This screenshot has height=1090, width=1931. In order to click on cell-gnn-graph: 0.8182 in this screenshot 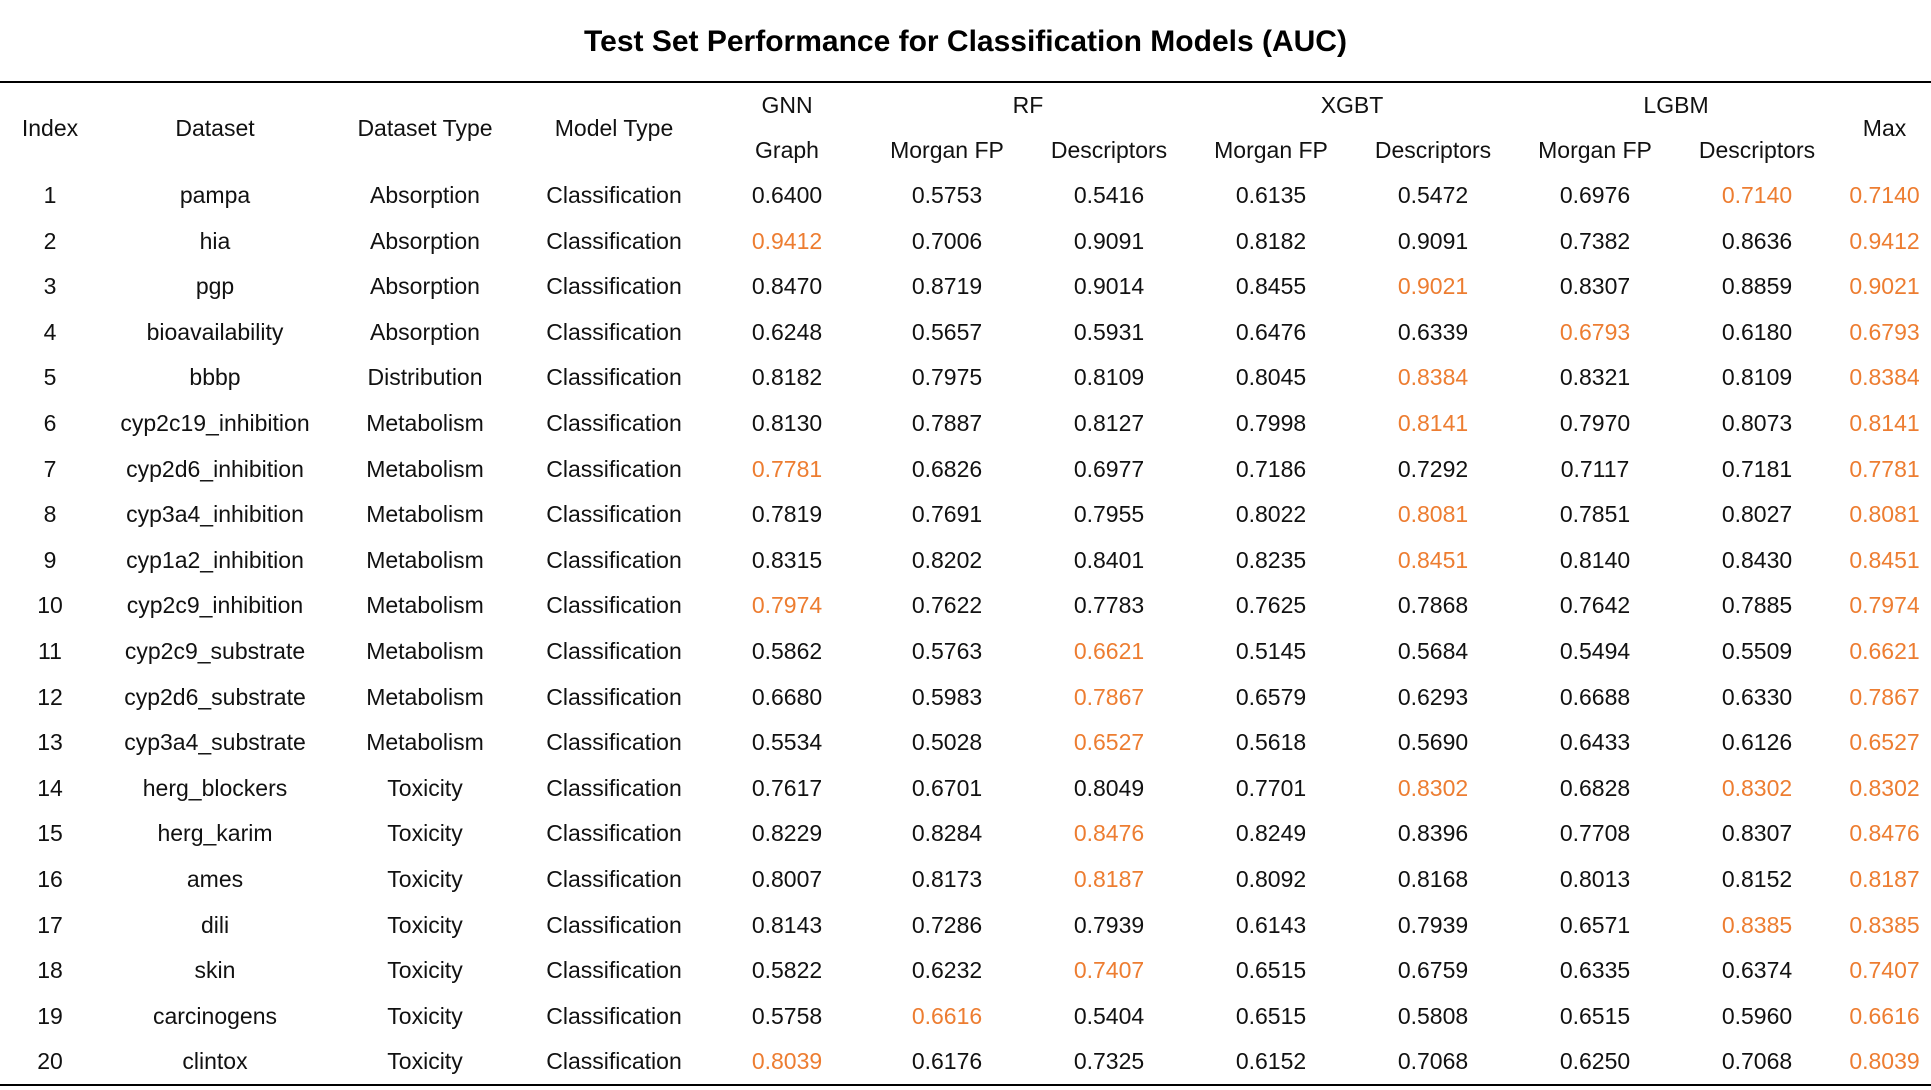, I will do `click(787, 377)`.